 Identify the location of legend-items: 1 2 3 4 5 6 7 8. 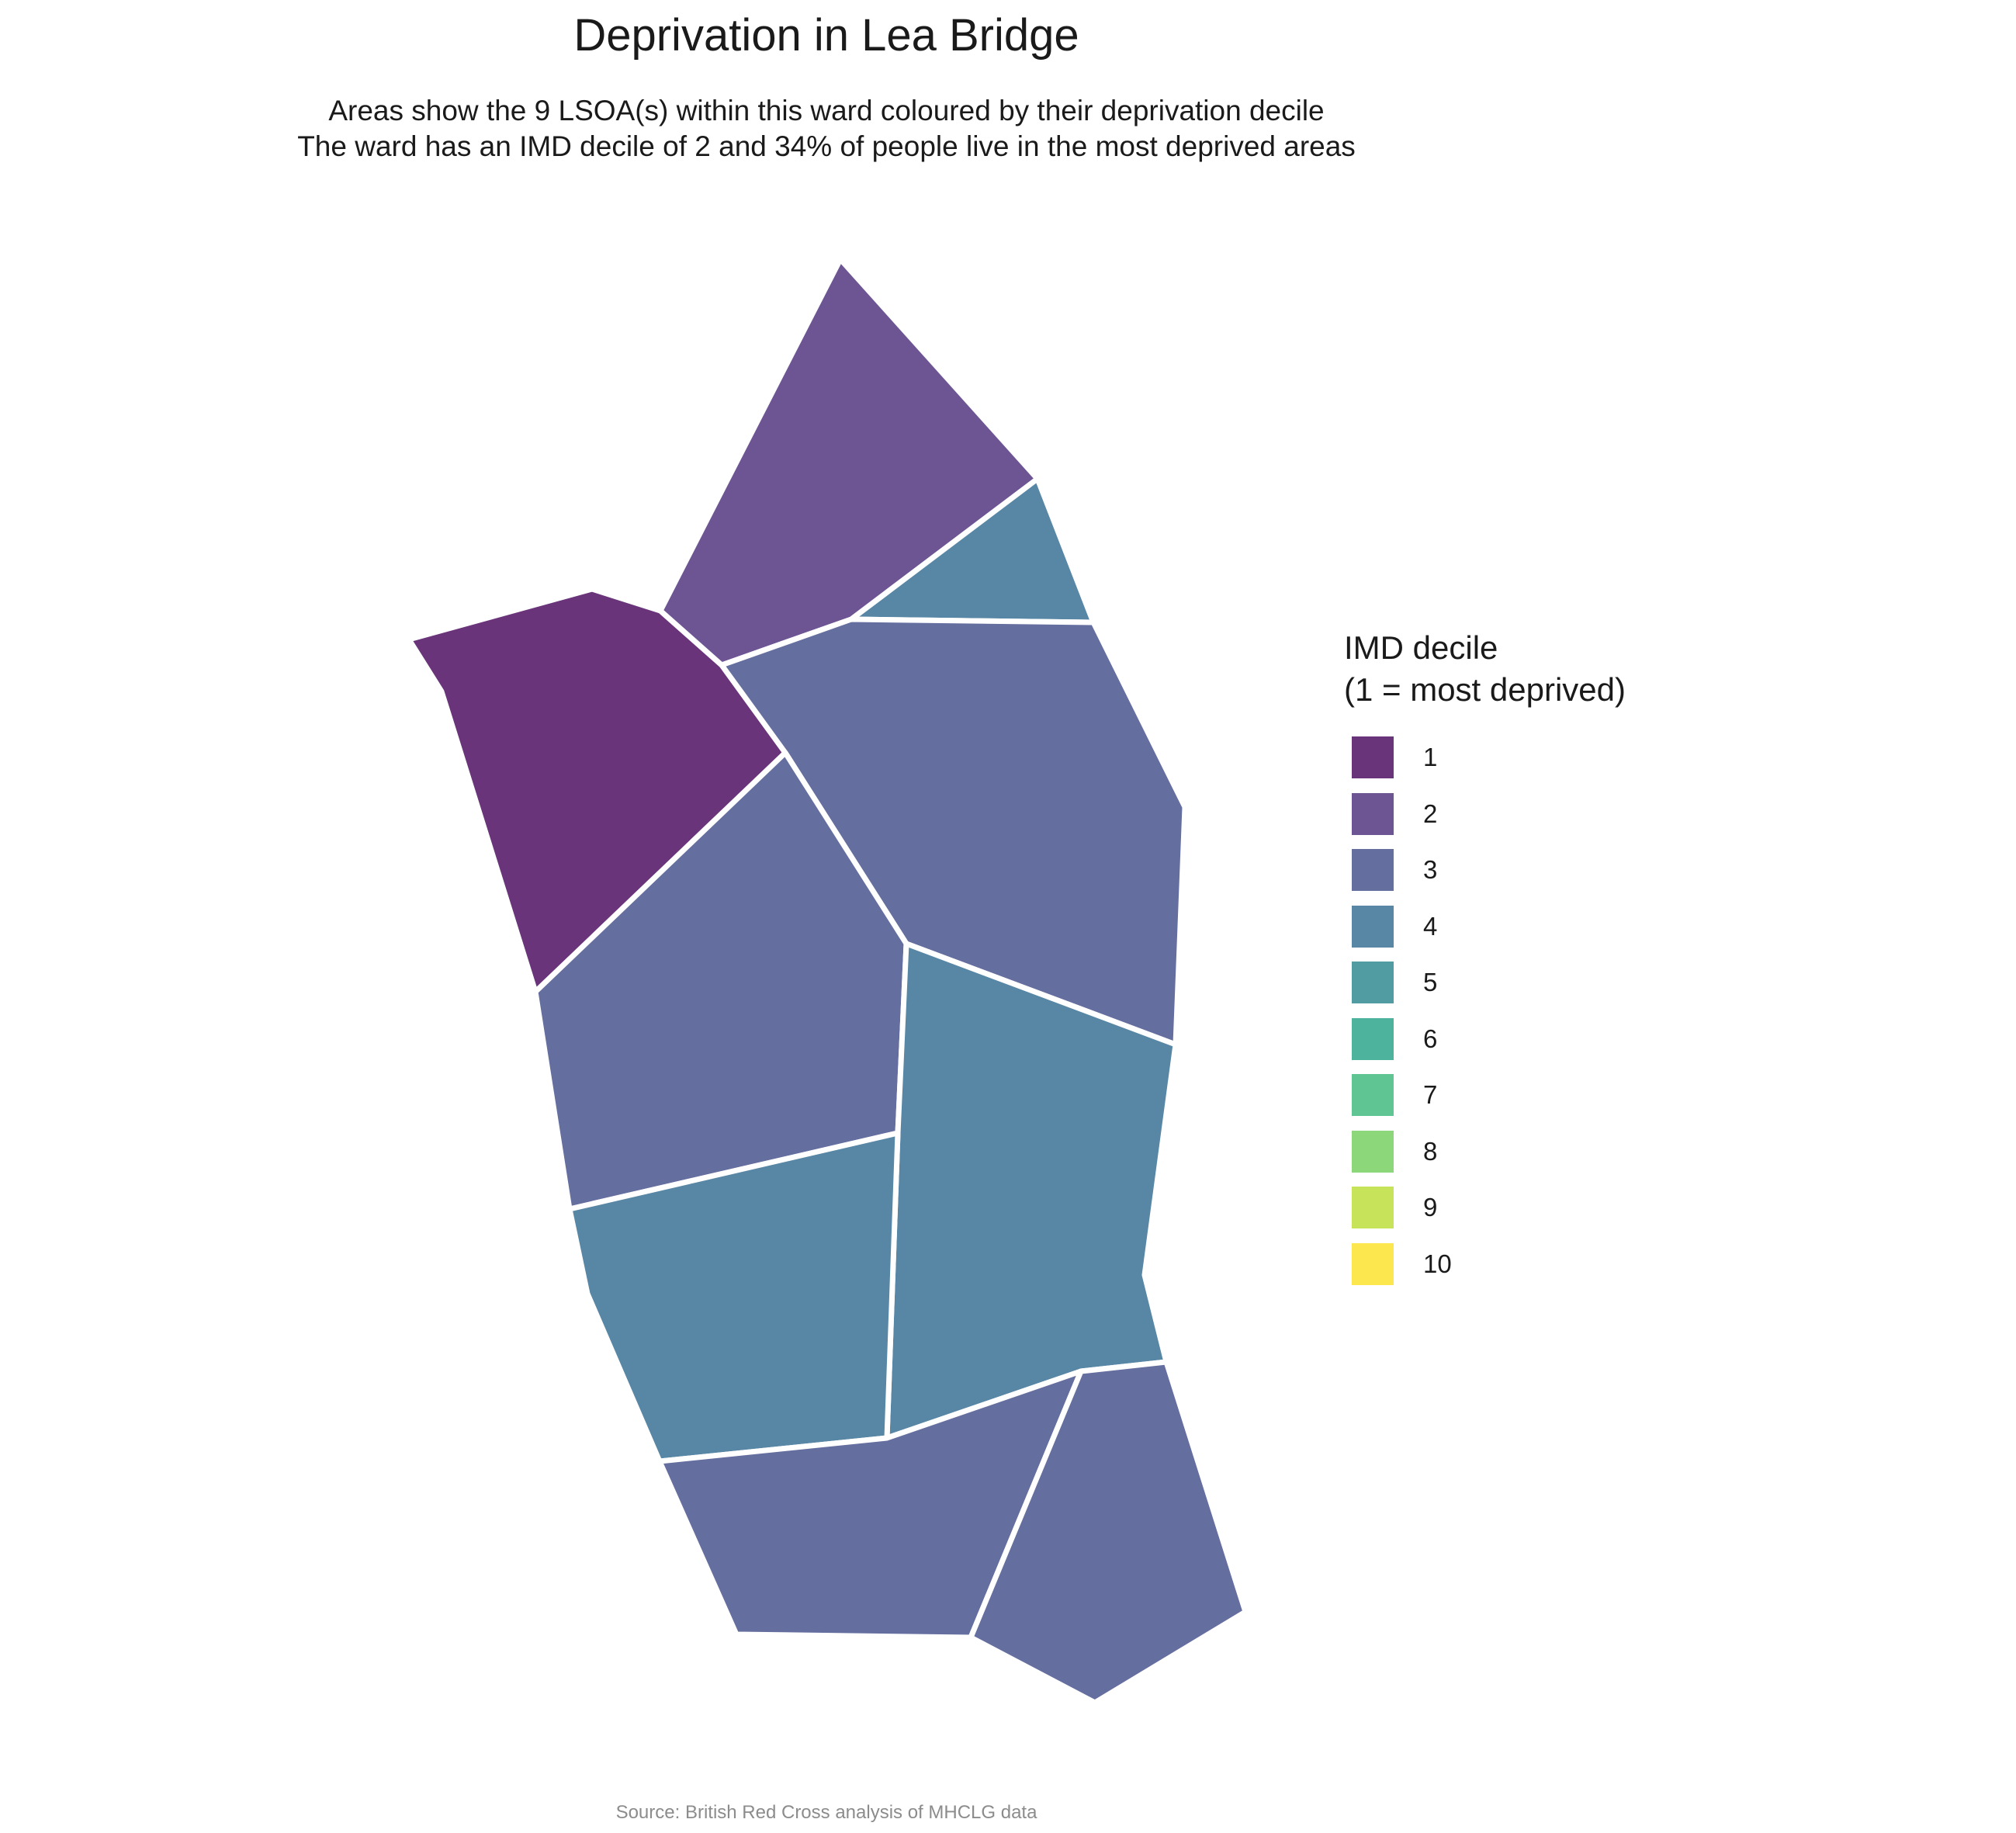
(1485, 1010).